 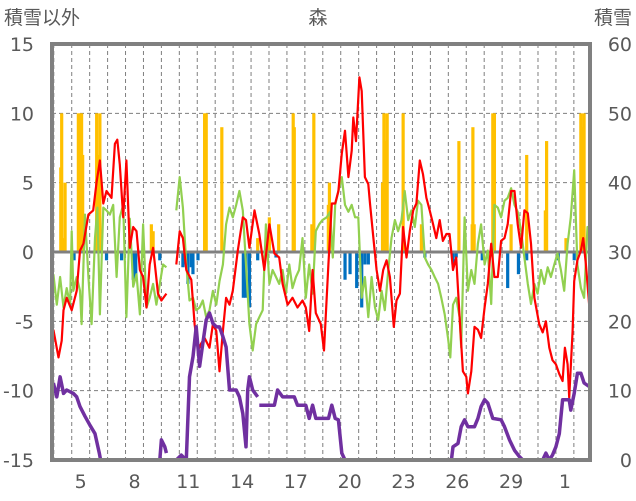 What do you see at coordinates (188, 482) in the screenshot?
I see `x-tick-label: 11` at bounding box center [188, 482].